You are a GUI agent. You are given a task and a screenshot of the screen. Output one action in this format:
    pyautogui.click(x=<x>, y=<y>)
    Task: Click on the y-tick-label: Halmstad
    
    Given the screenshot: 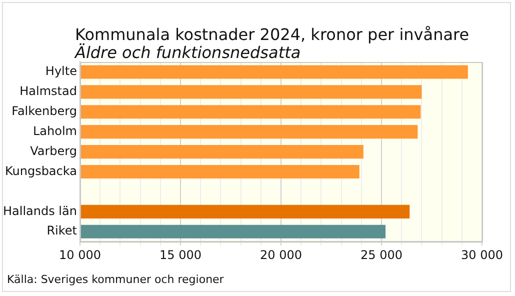 What is the action you would take?
    pyautogui.click(x=48, y=91)
    